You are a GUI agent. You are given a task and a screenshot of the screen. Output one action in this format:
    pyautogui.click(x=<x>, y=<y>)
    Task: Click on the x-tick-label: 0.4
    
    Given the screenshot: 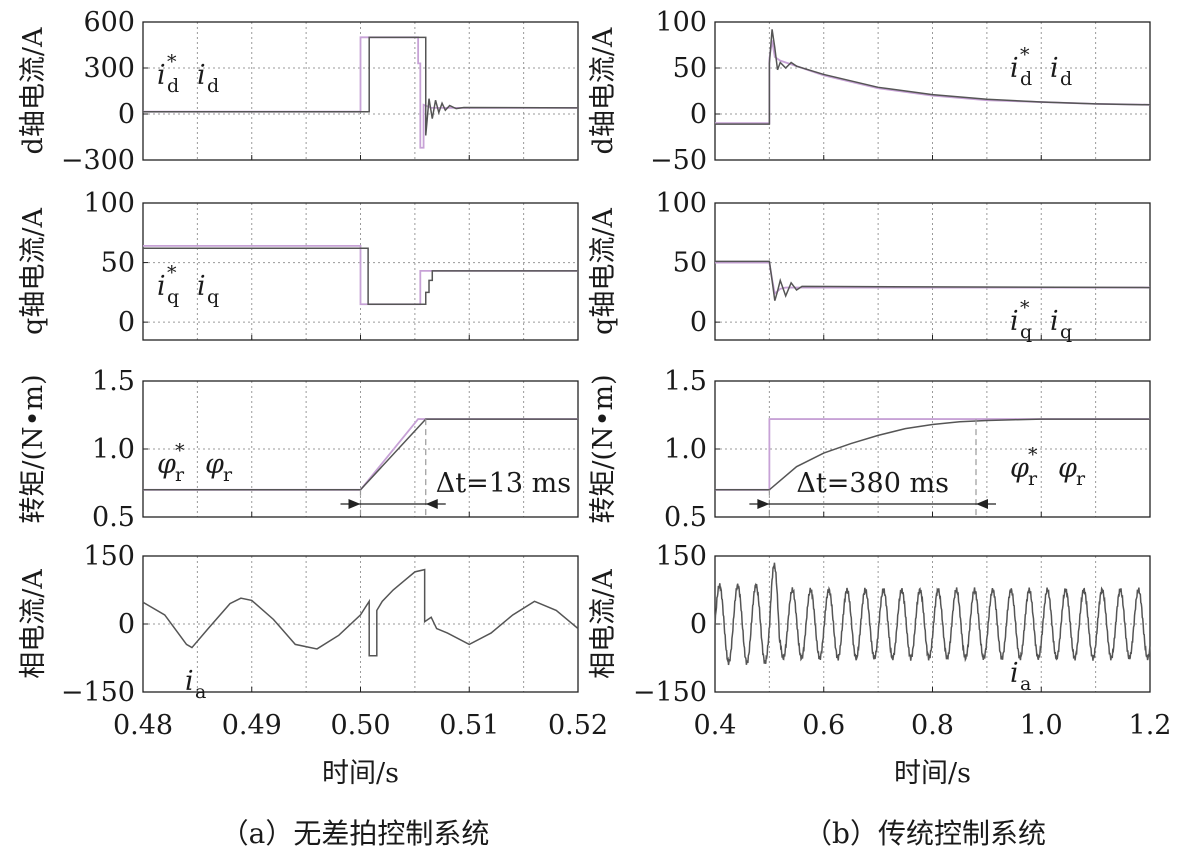 What is the action you would take?
    pyautogui.click(x=715, y=725)
    